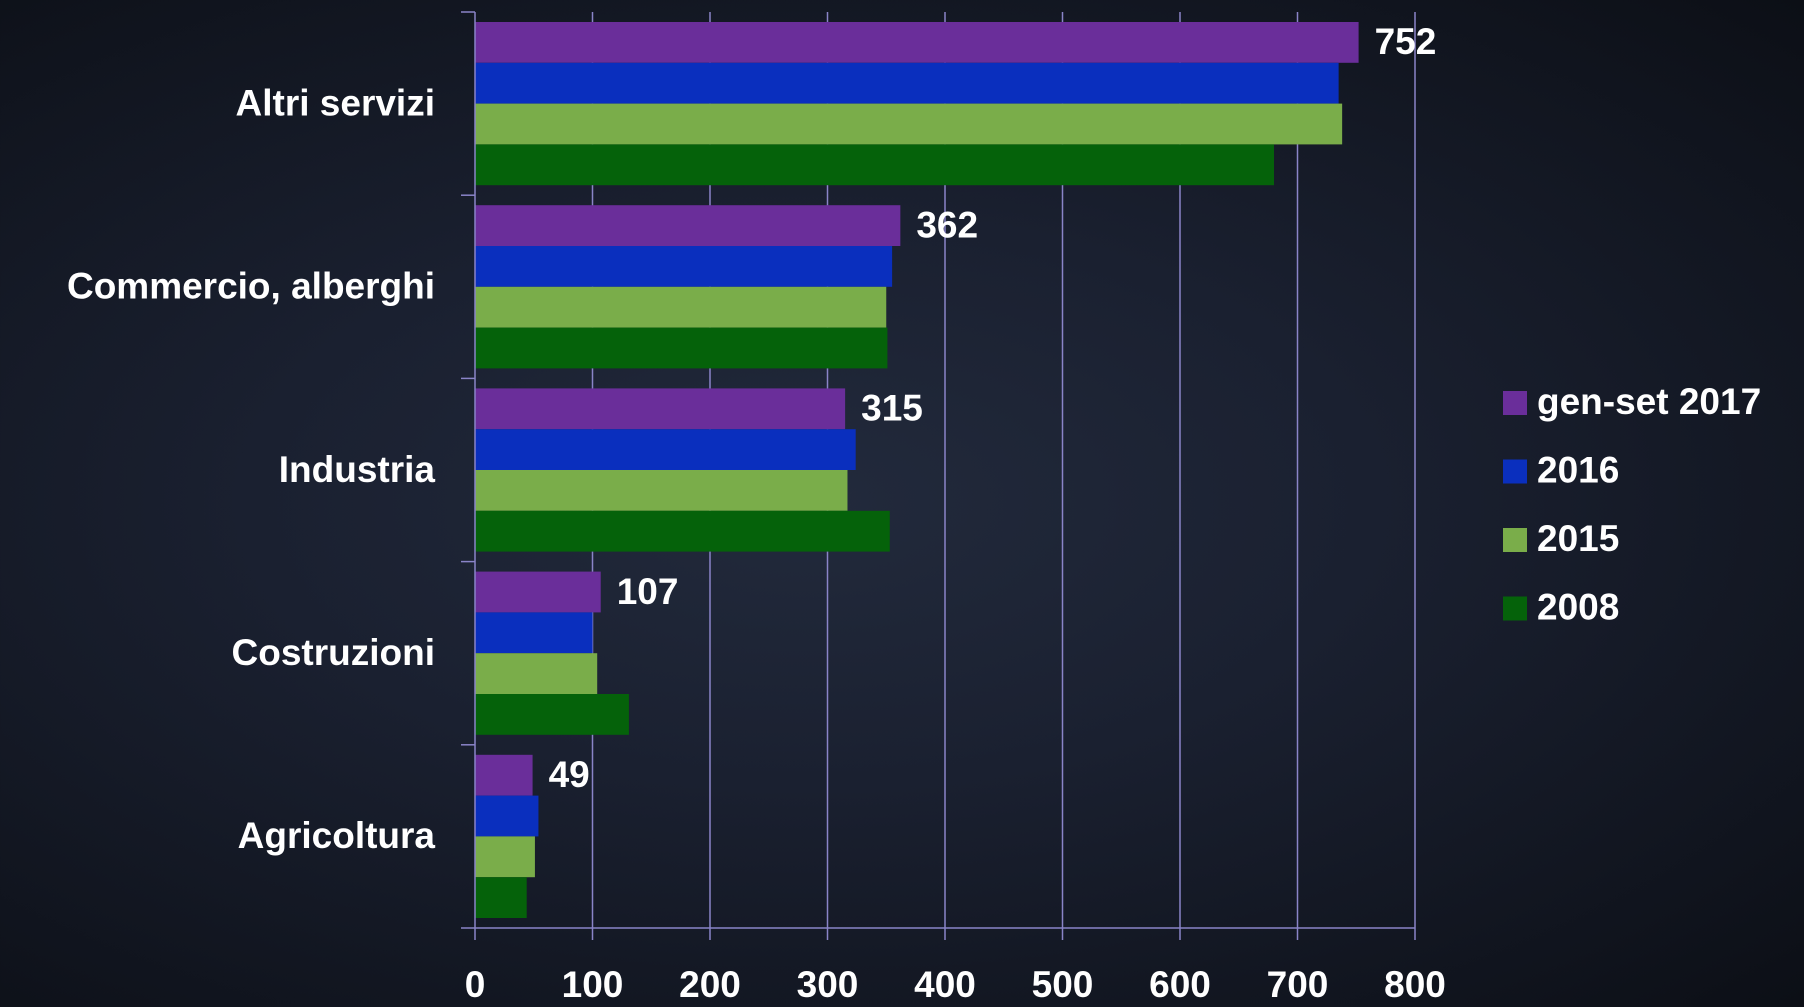 Image resolution: width=1804 pixels, height=1007 pixels. Describe the element at coordinates (335, 102) in the screenshot. I see `category-label-altri-servizi: Altri servizi` at that location.